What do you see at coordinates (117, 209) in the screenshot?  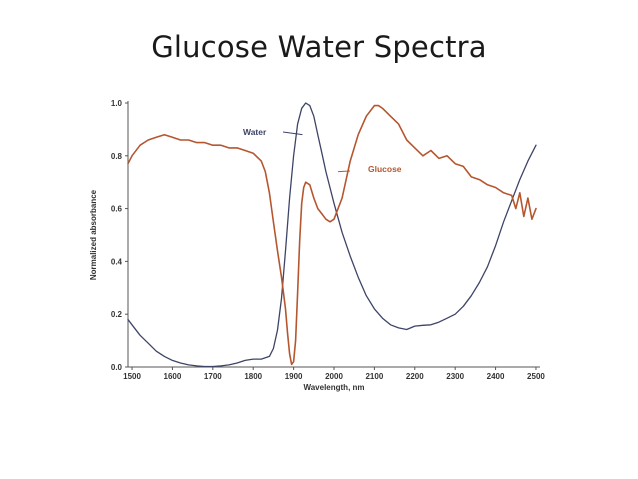 I see `y-tick-label: 0.6` at bounding box center [117, 209].